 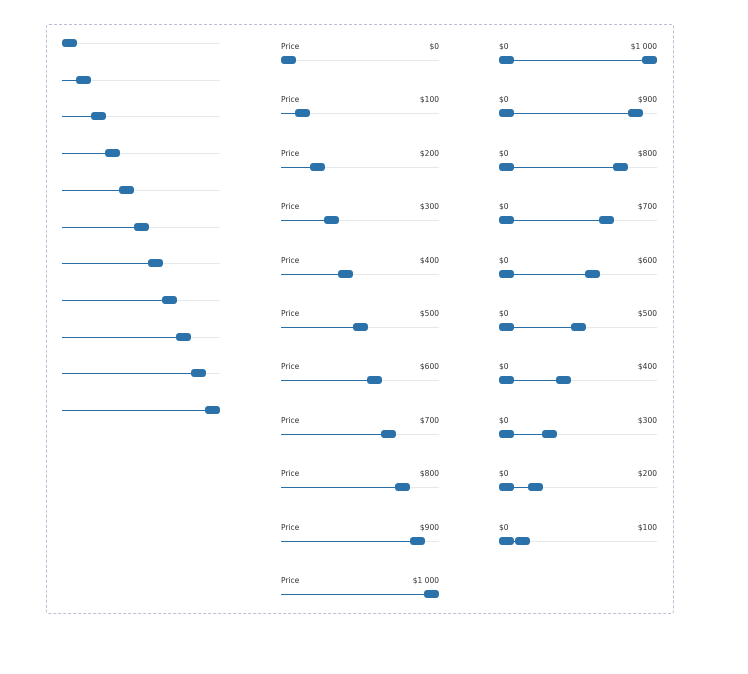 What do you see at coordinates (429, 207) in the screenshot?
I see `price-value: $300` at bounding box center [429, 207].